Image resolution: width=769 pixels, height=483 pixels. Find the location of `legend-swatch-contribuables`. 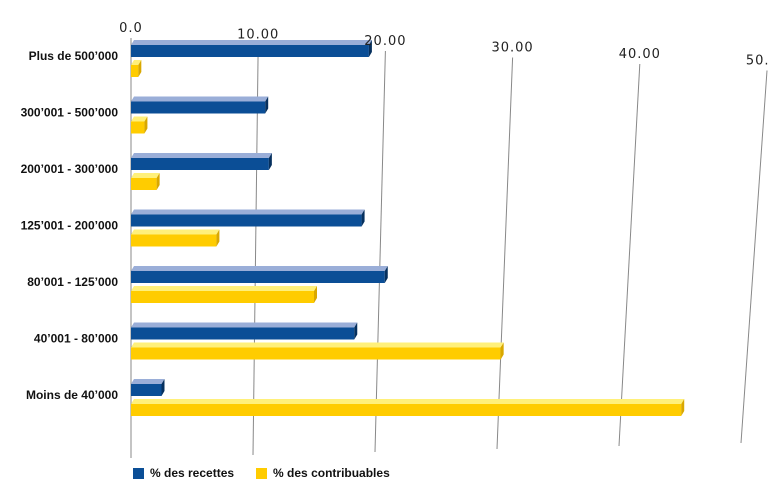

legend-swatch-contribuables is located at coordinates (262, 473).